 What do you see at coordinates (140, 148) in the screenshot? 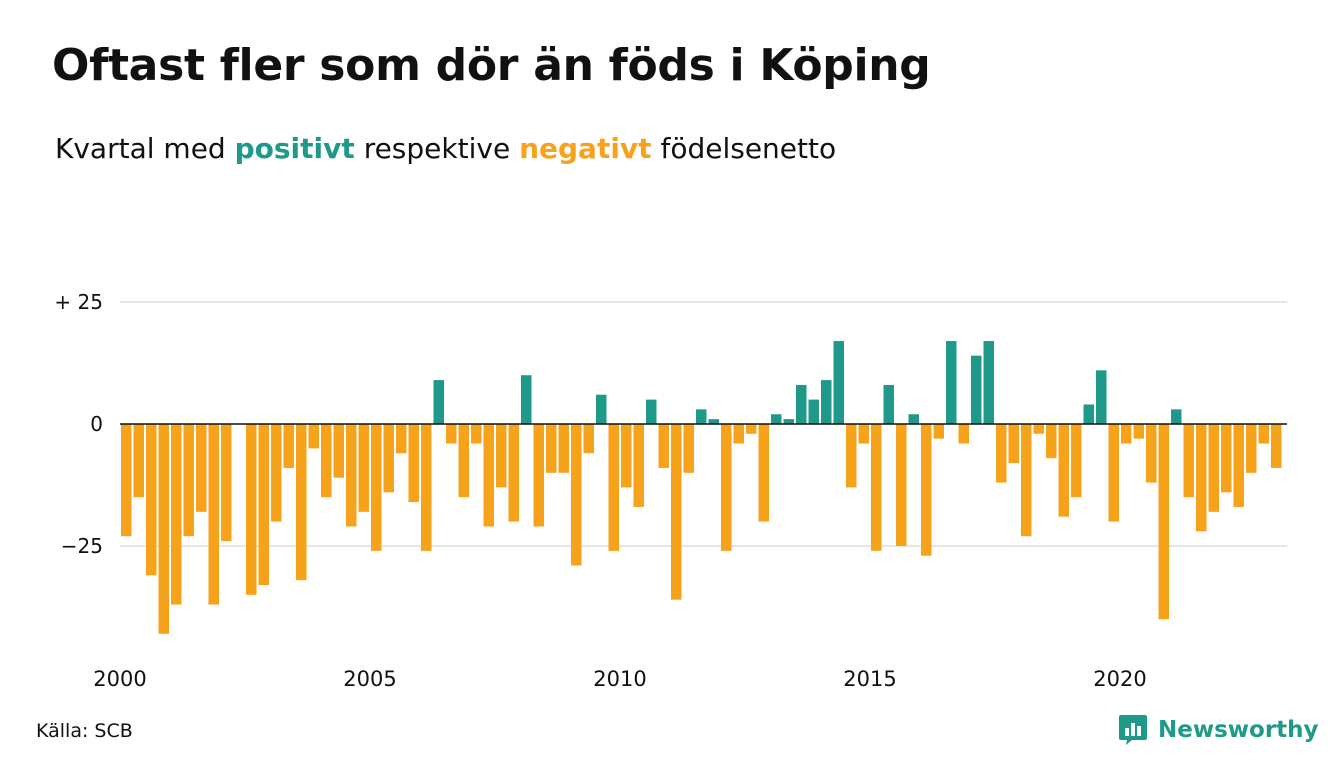
I see `subtitle-text-before: Kvartal med` at bounding box center [140, 148].